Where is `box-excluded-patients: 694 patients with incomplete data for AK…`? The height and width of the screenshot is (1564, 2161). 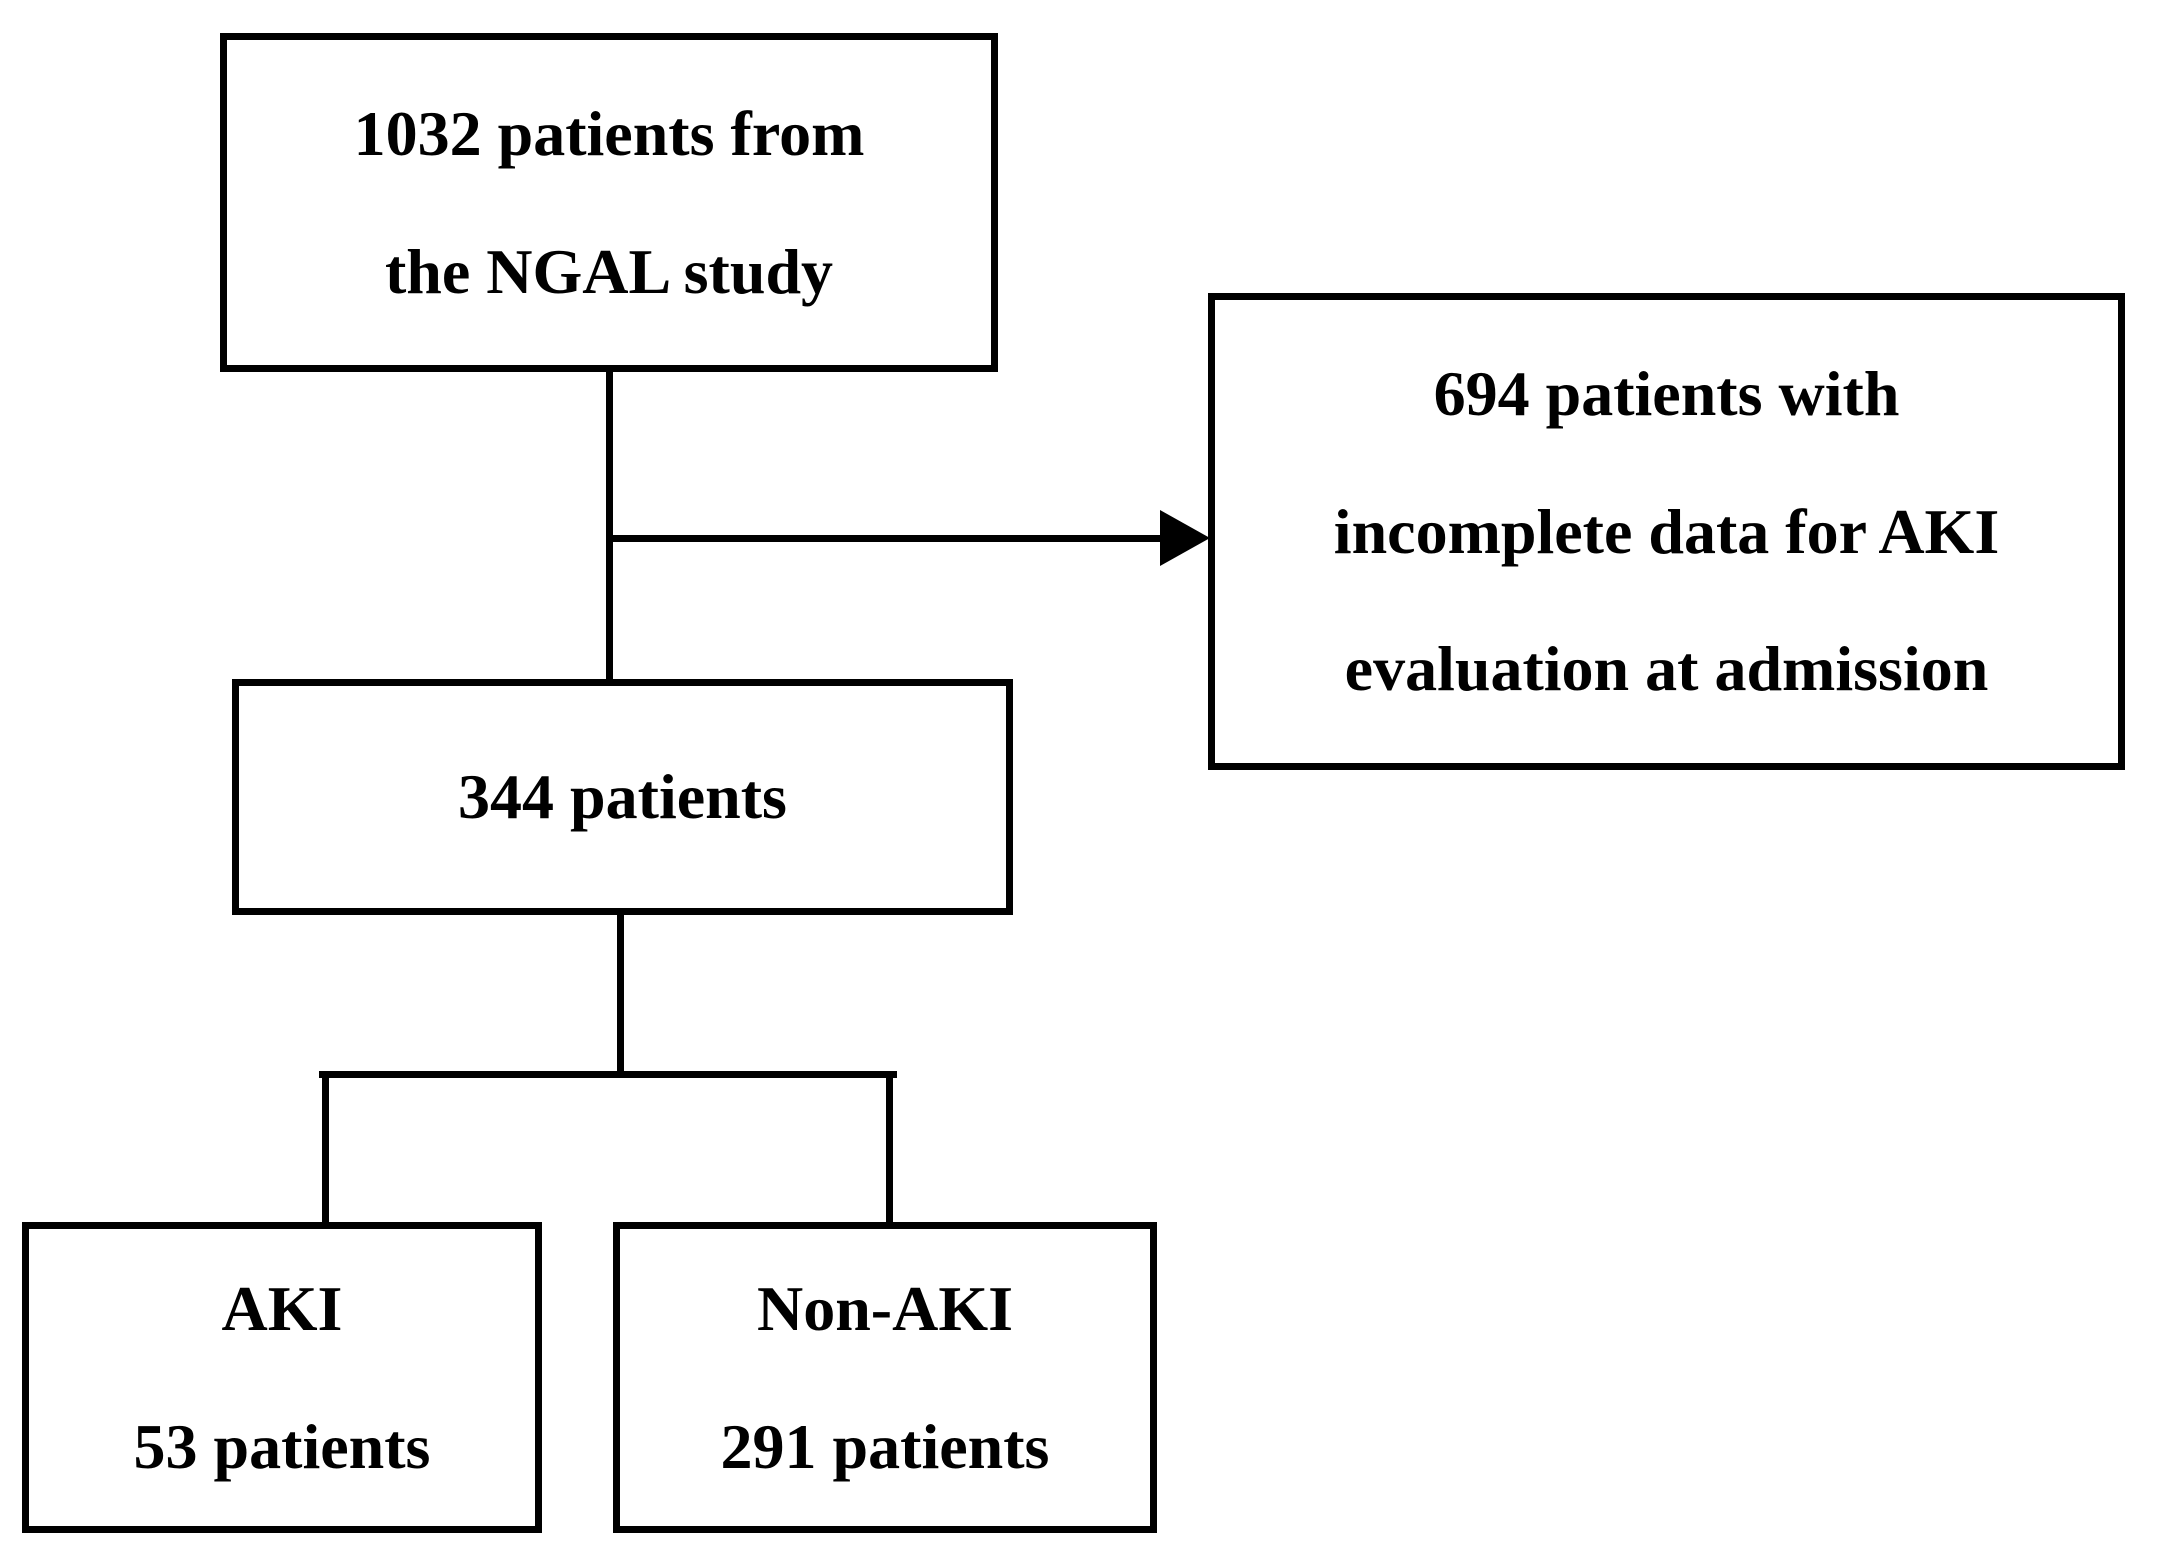
box-excluded-patients: 694 patients with incomplete data for AK… is located at coordinates (1666, 531).